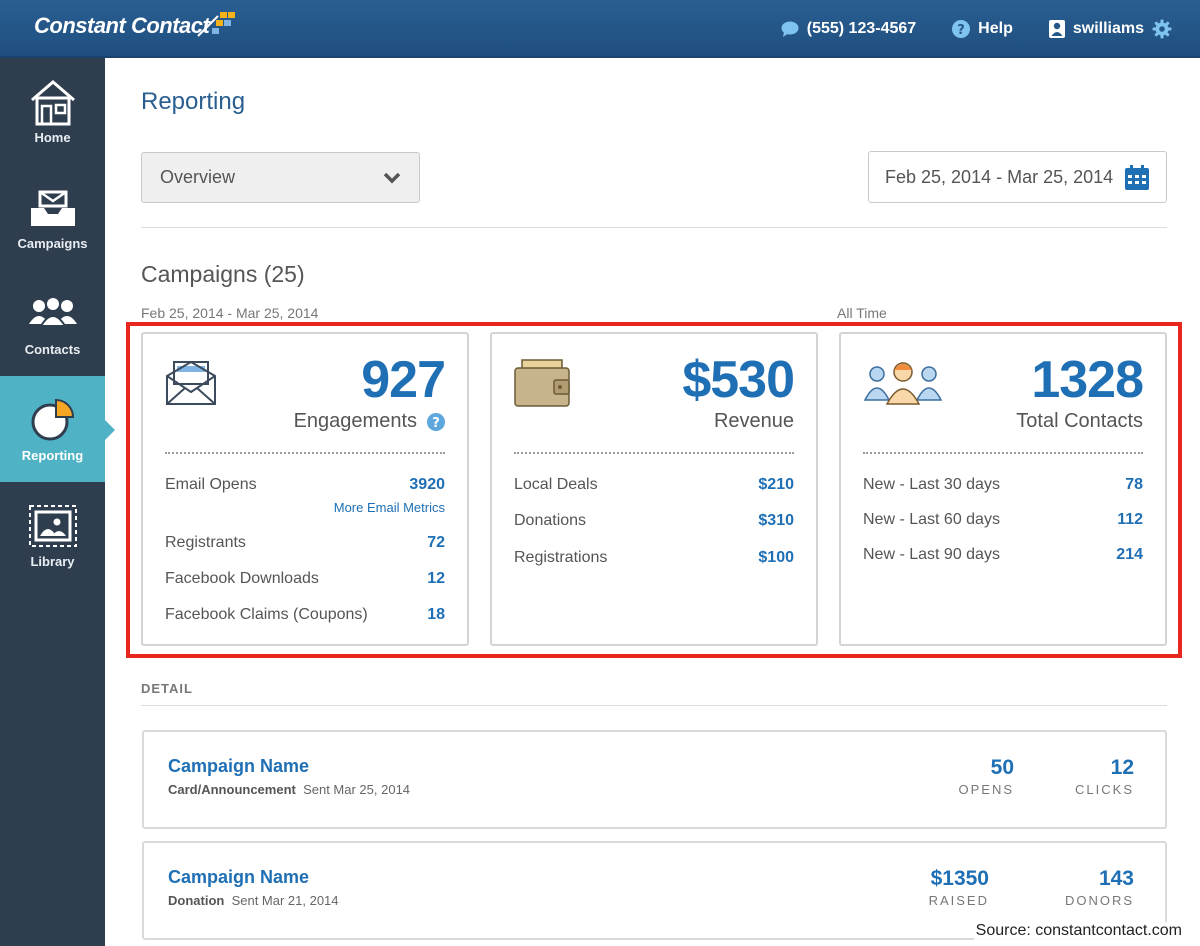 The width and height of the screenshot is (1200, 946). What do you see at coordinates (167, 688) in the screenshot?
I see `detail-heading: DETAIL` at bounding box center [167, 688].